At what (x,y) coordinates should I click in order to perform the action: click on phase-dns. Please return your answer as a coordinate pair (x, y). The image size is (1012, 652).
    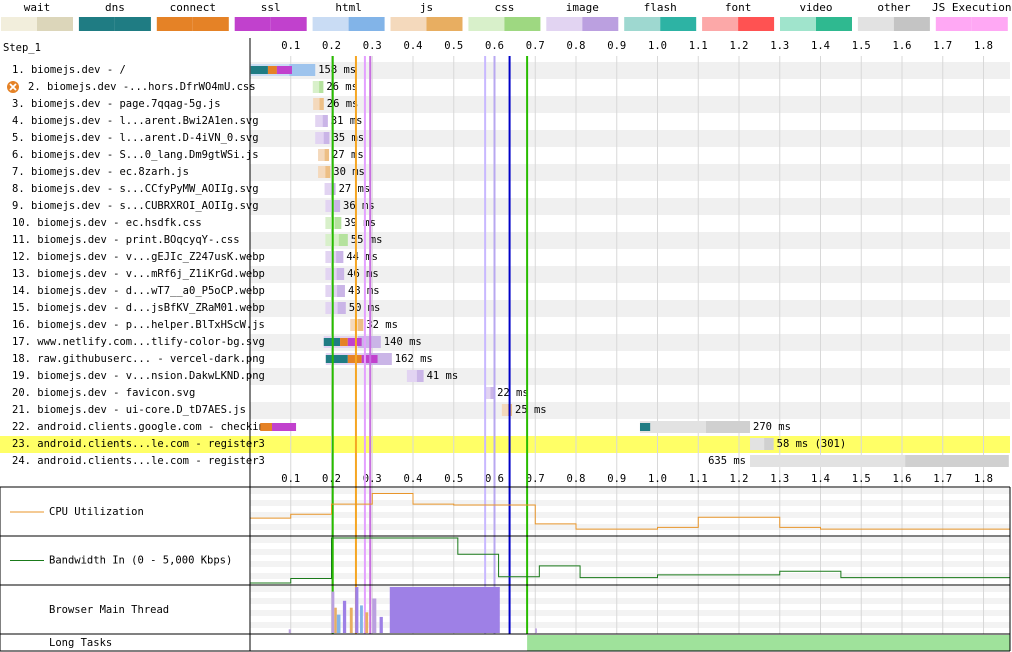
    Looking at the image, I should click on (259, 70).